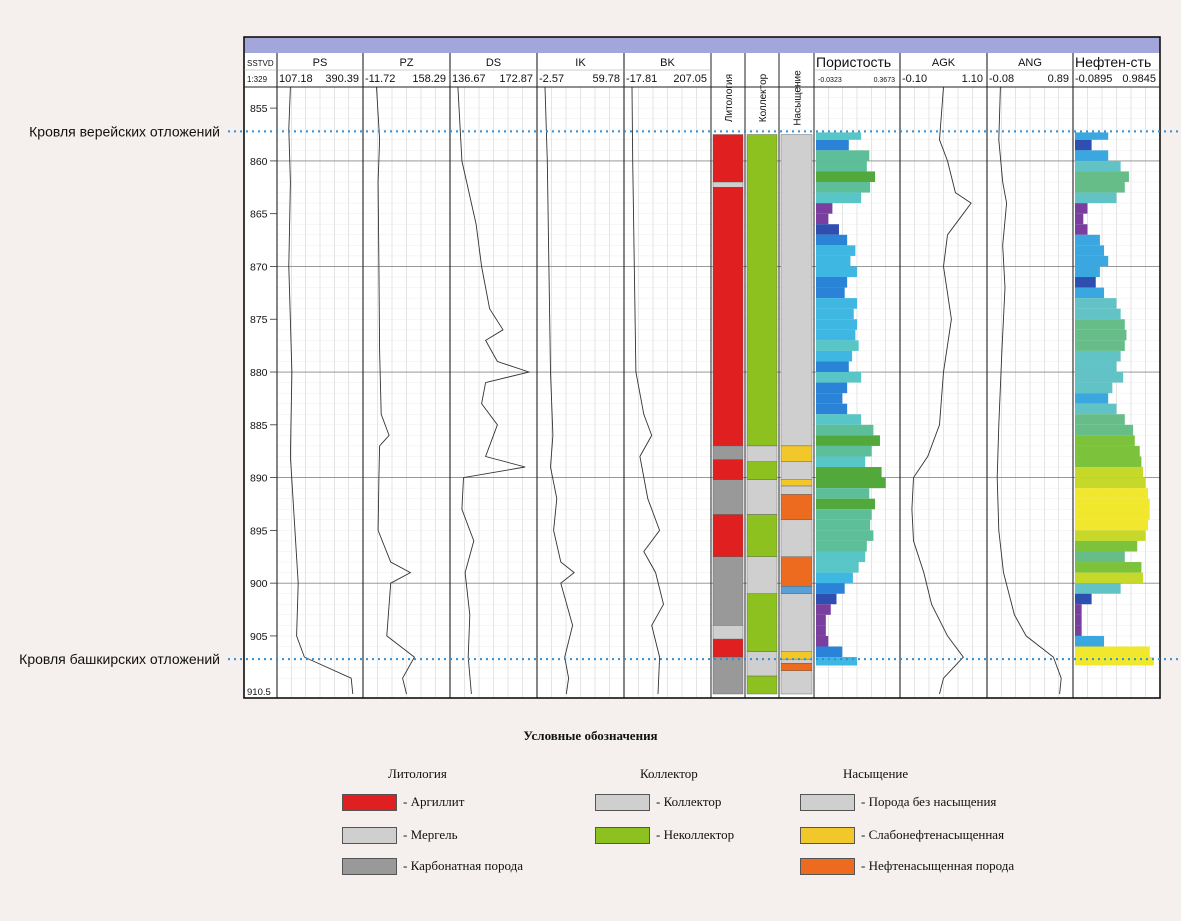 The image size is (1181, 921). What do you see at coordinates (853, 62) in the screenshot?
I see `track-title-porosity: Пористость` at bounding box center [853, 62].